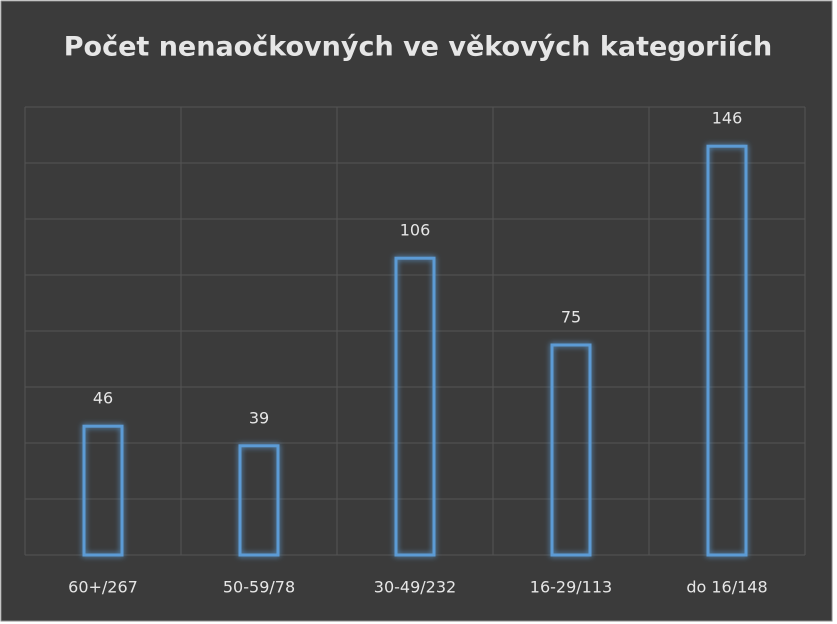 The width and height of the screenshot is (837, 624). I want to click on x-tick-label: 60+/267, so click(103, 587).